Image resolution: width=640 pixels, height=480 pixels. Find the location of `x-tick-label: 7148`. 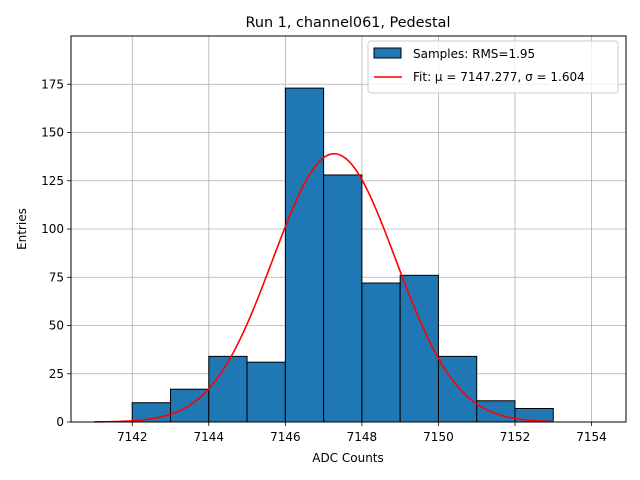

x-tick-label: 7148 is located at coordinates (362, 437).